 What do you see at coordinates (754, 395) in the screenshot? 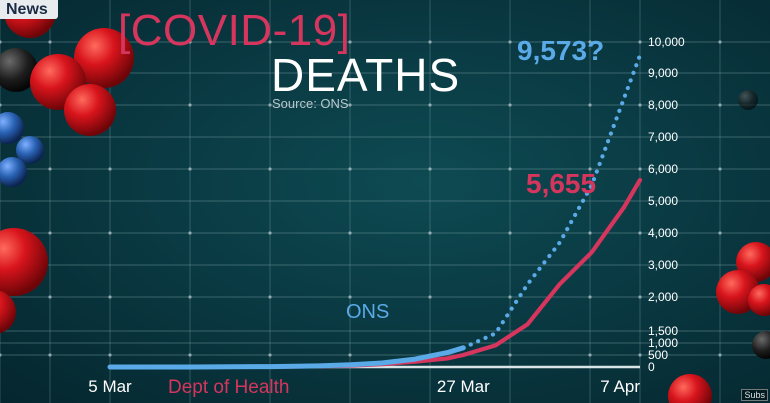
I see `subscribe-watermark: Subs` at bounding box center [754, 395].